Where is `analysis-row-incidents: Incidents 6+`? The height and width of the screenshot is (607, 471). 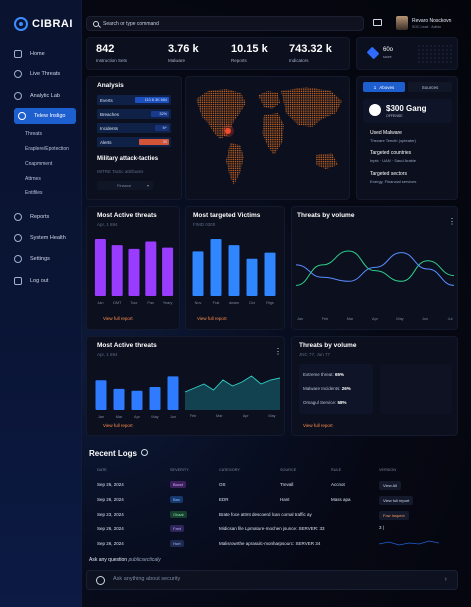
analysis-row-incidents: Incidents 6+ is located at coordinates (134, 128).